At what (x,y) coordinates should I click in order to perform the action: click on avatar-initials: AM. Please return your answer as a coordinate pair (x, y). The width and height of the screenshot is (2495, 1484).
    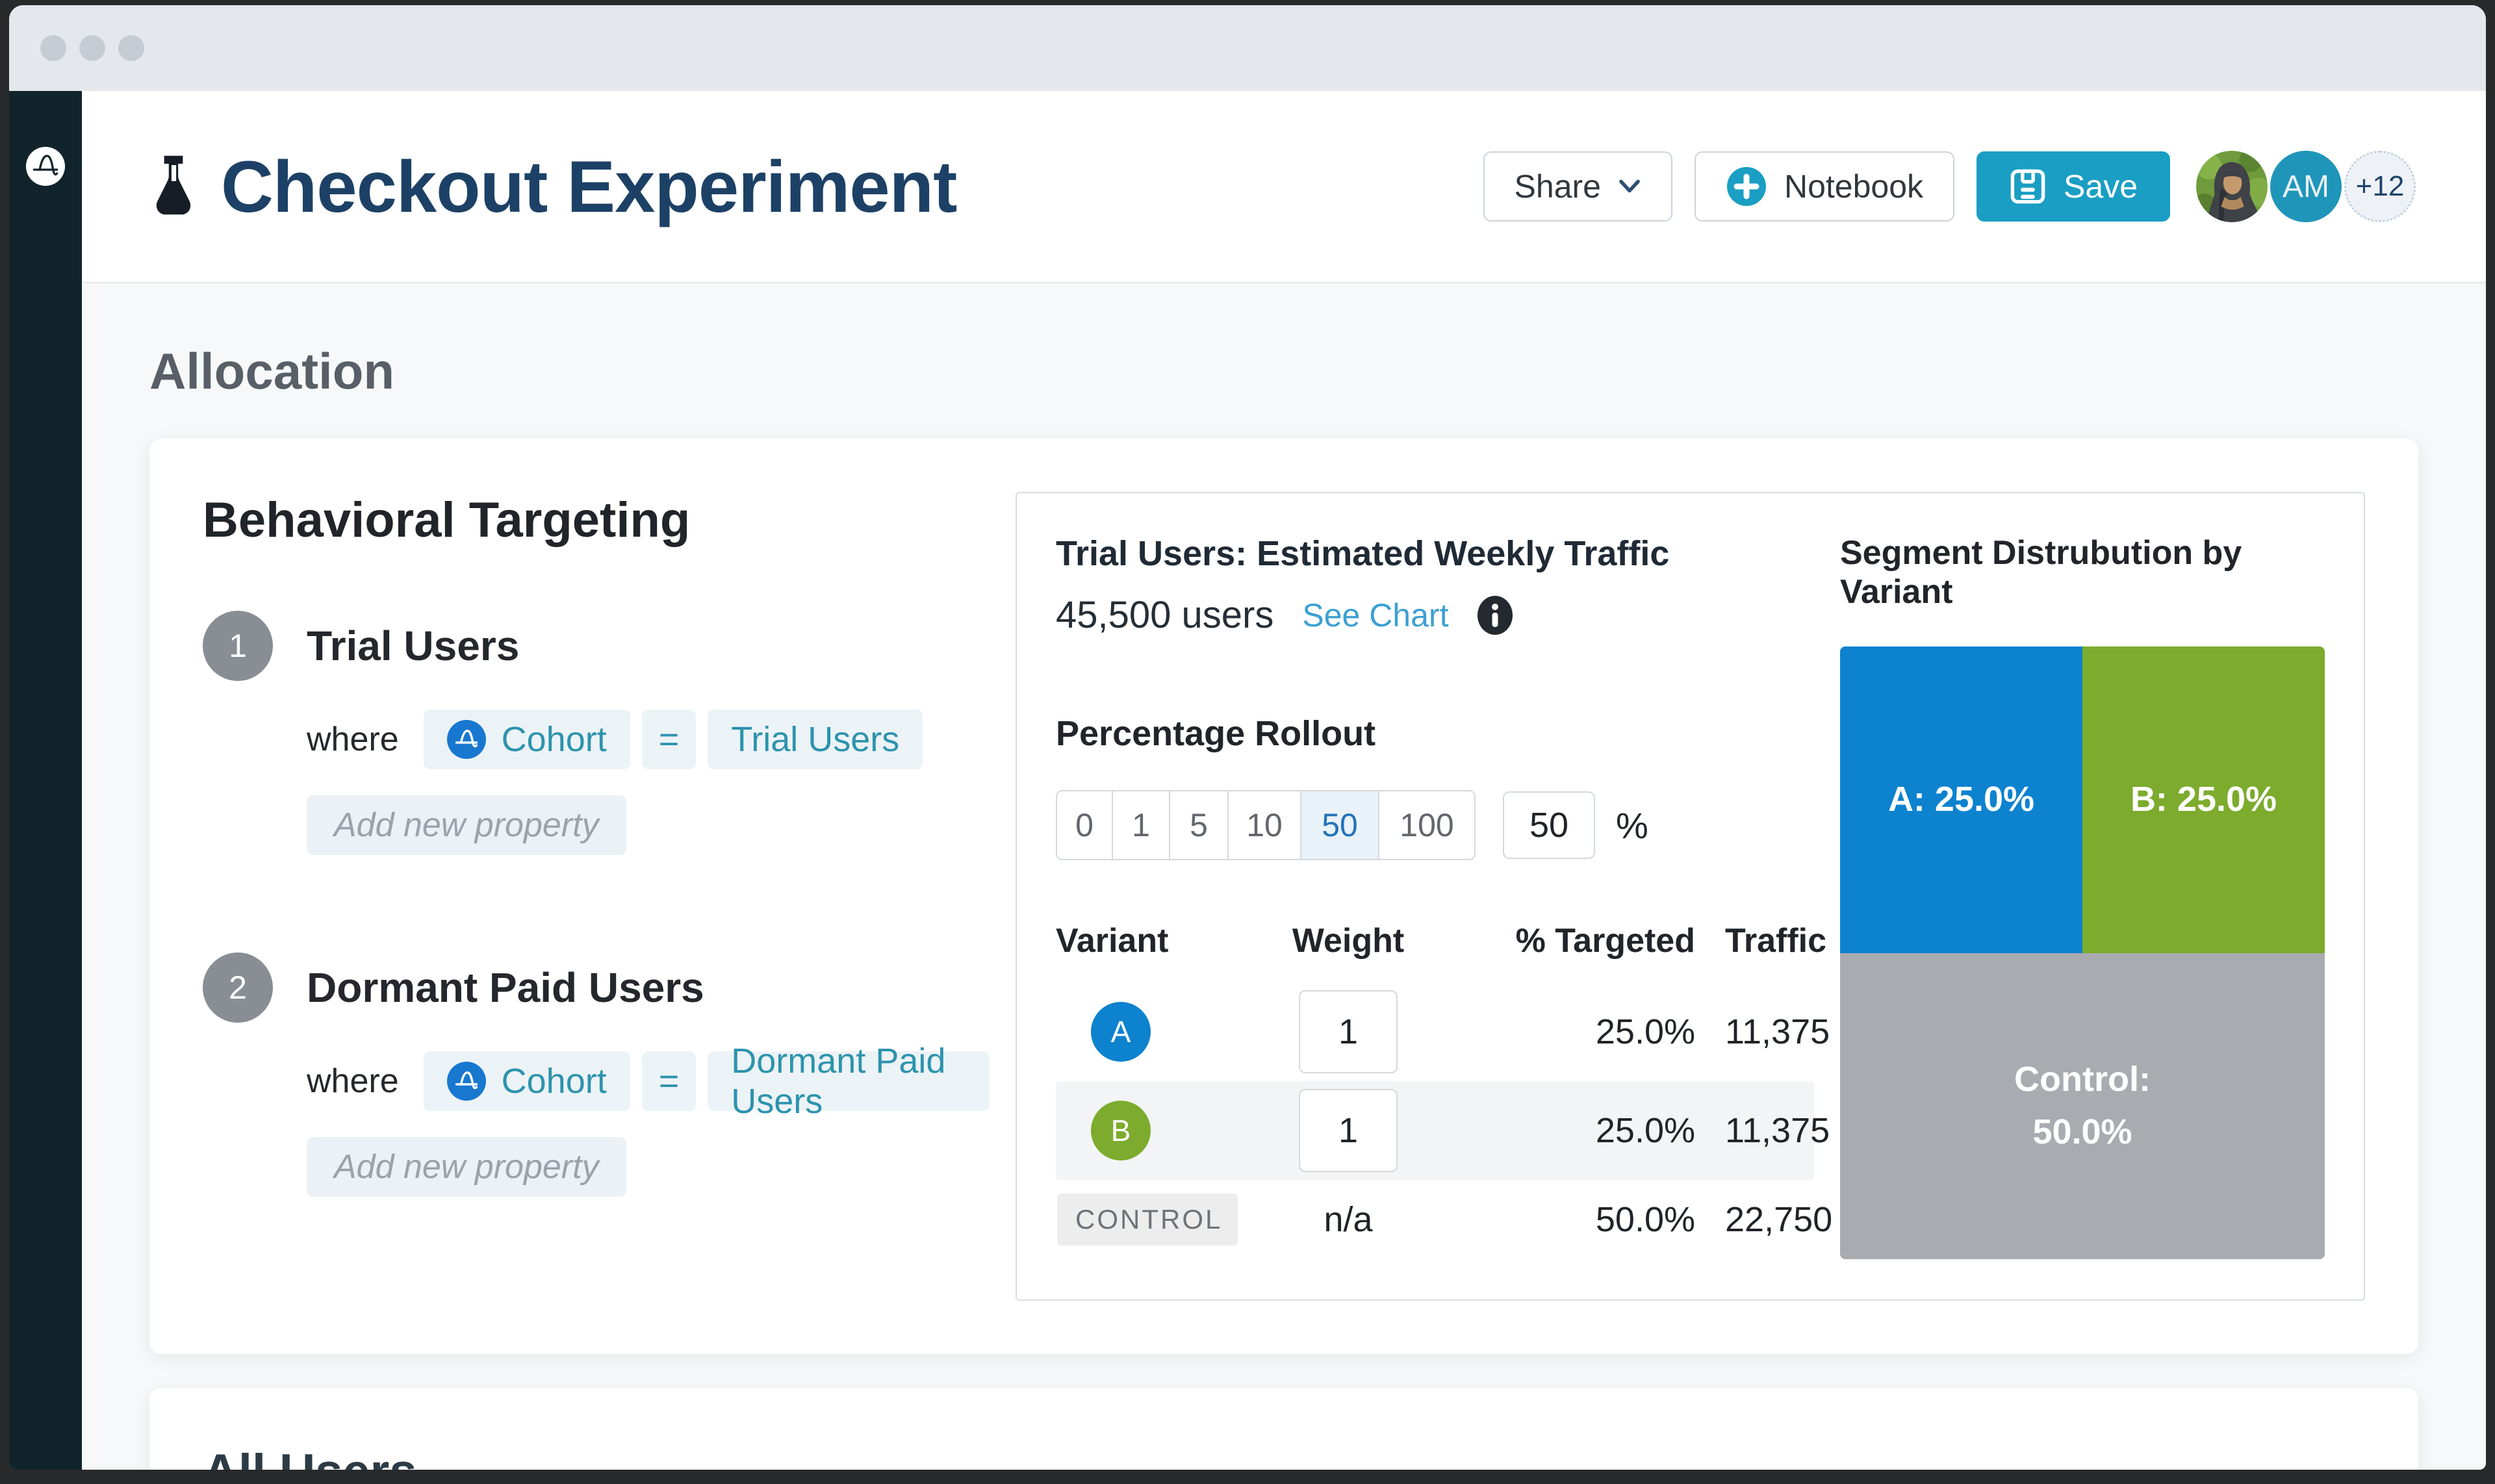
    Looking at the image, I should click on (2306, 186).